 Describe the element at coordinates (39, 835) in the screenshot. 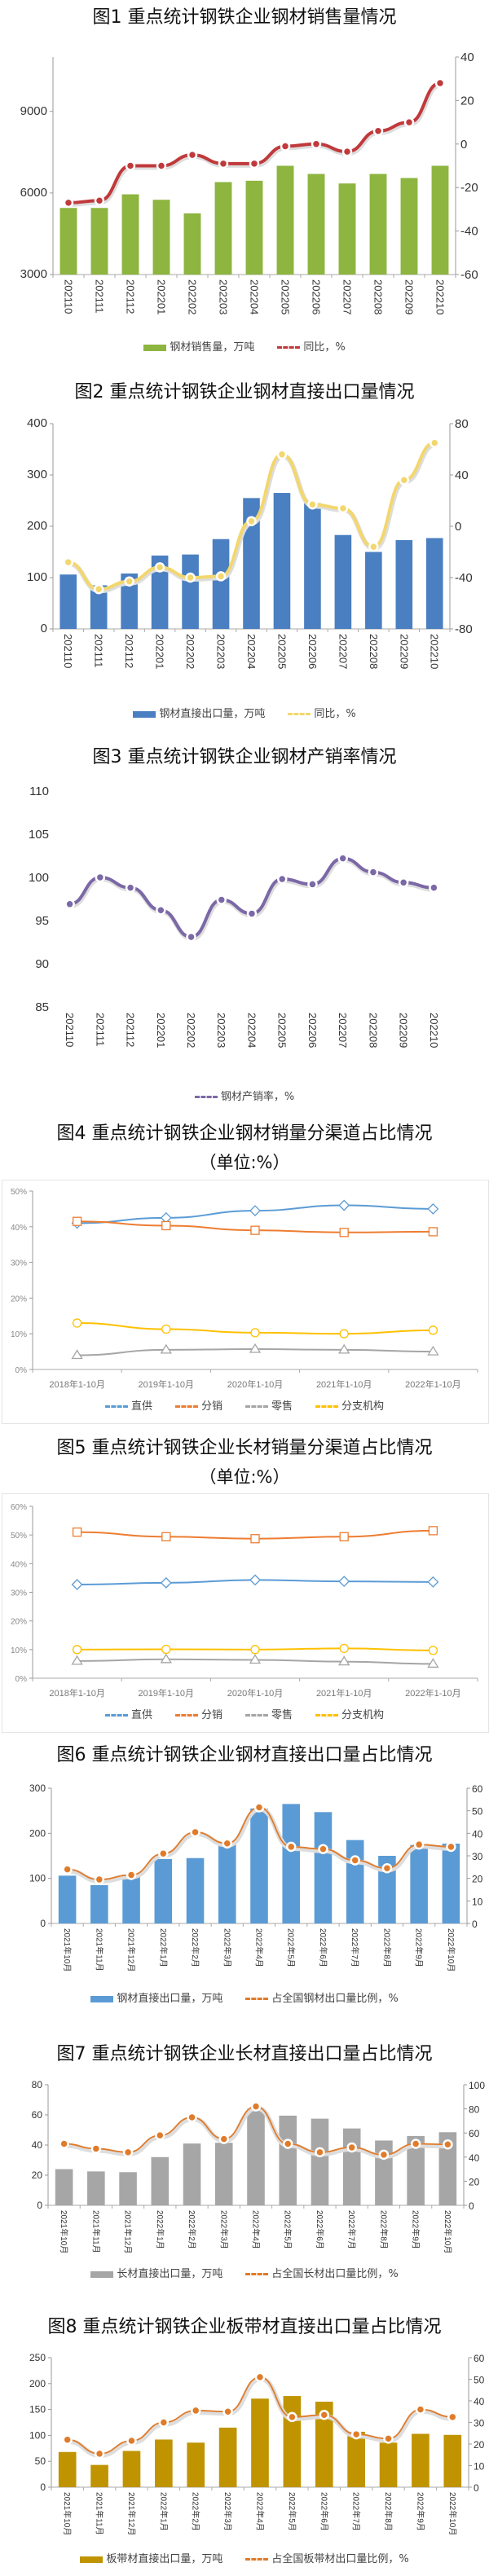

I see `y-tick-label: 105` at that location.